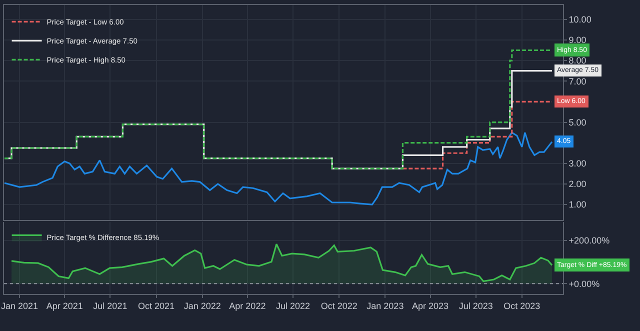  What do you see at coordinates (577, 61) in the screenshot?
I see `y-tick-label: 8.00` at bounding box center [577, 61].